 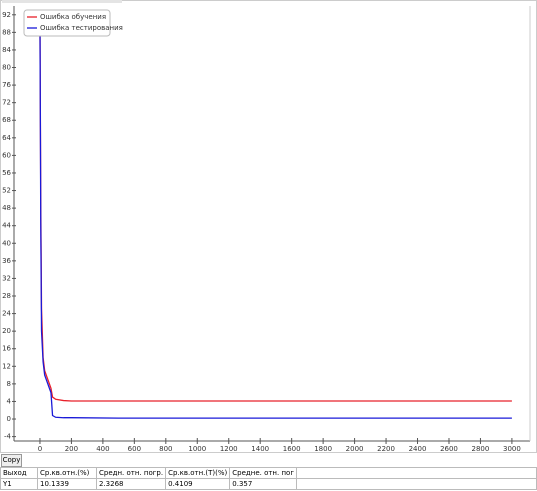 I want to click on cell: Выход, so click(x=19, y=473).